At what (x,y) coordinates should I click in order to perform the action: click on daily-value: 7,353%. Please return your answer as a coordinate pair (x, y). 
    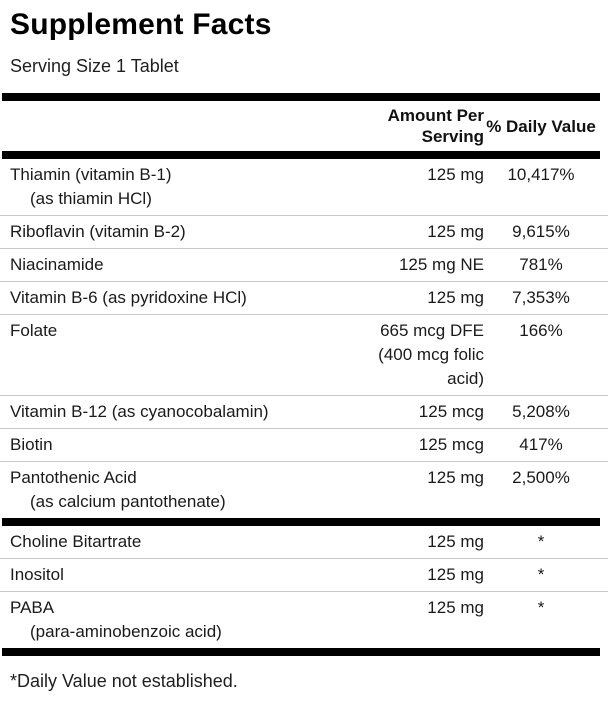
    Looking at the image, I should click on (541, 297).